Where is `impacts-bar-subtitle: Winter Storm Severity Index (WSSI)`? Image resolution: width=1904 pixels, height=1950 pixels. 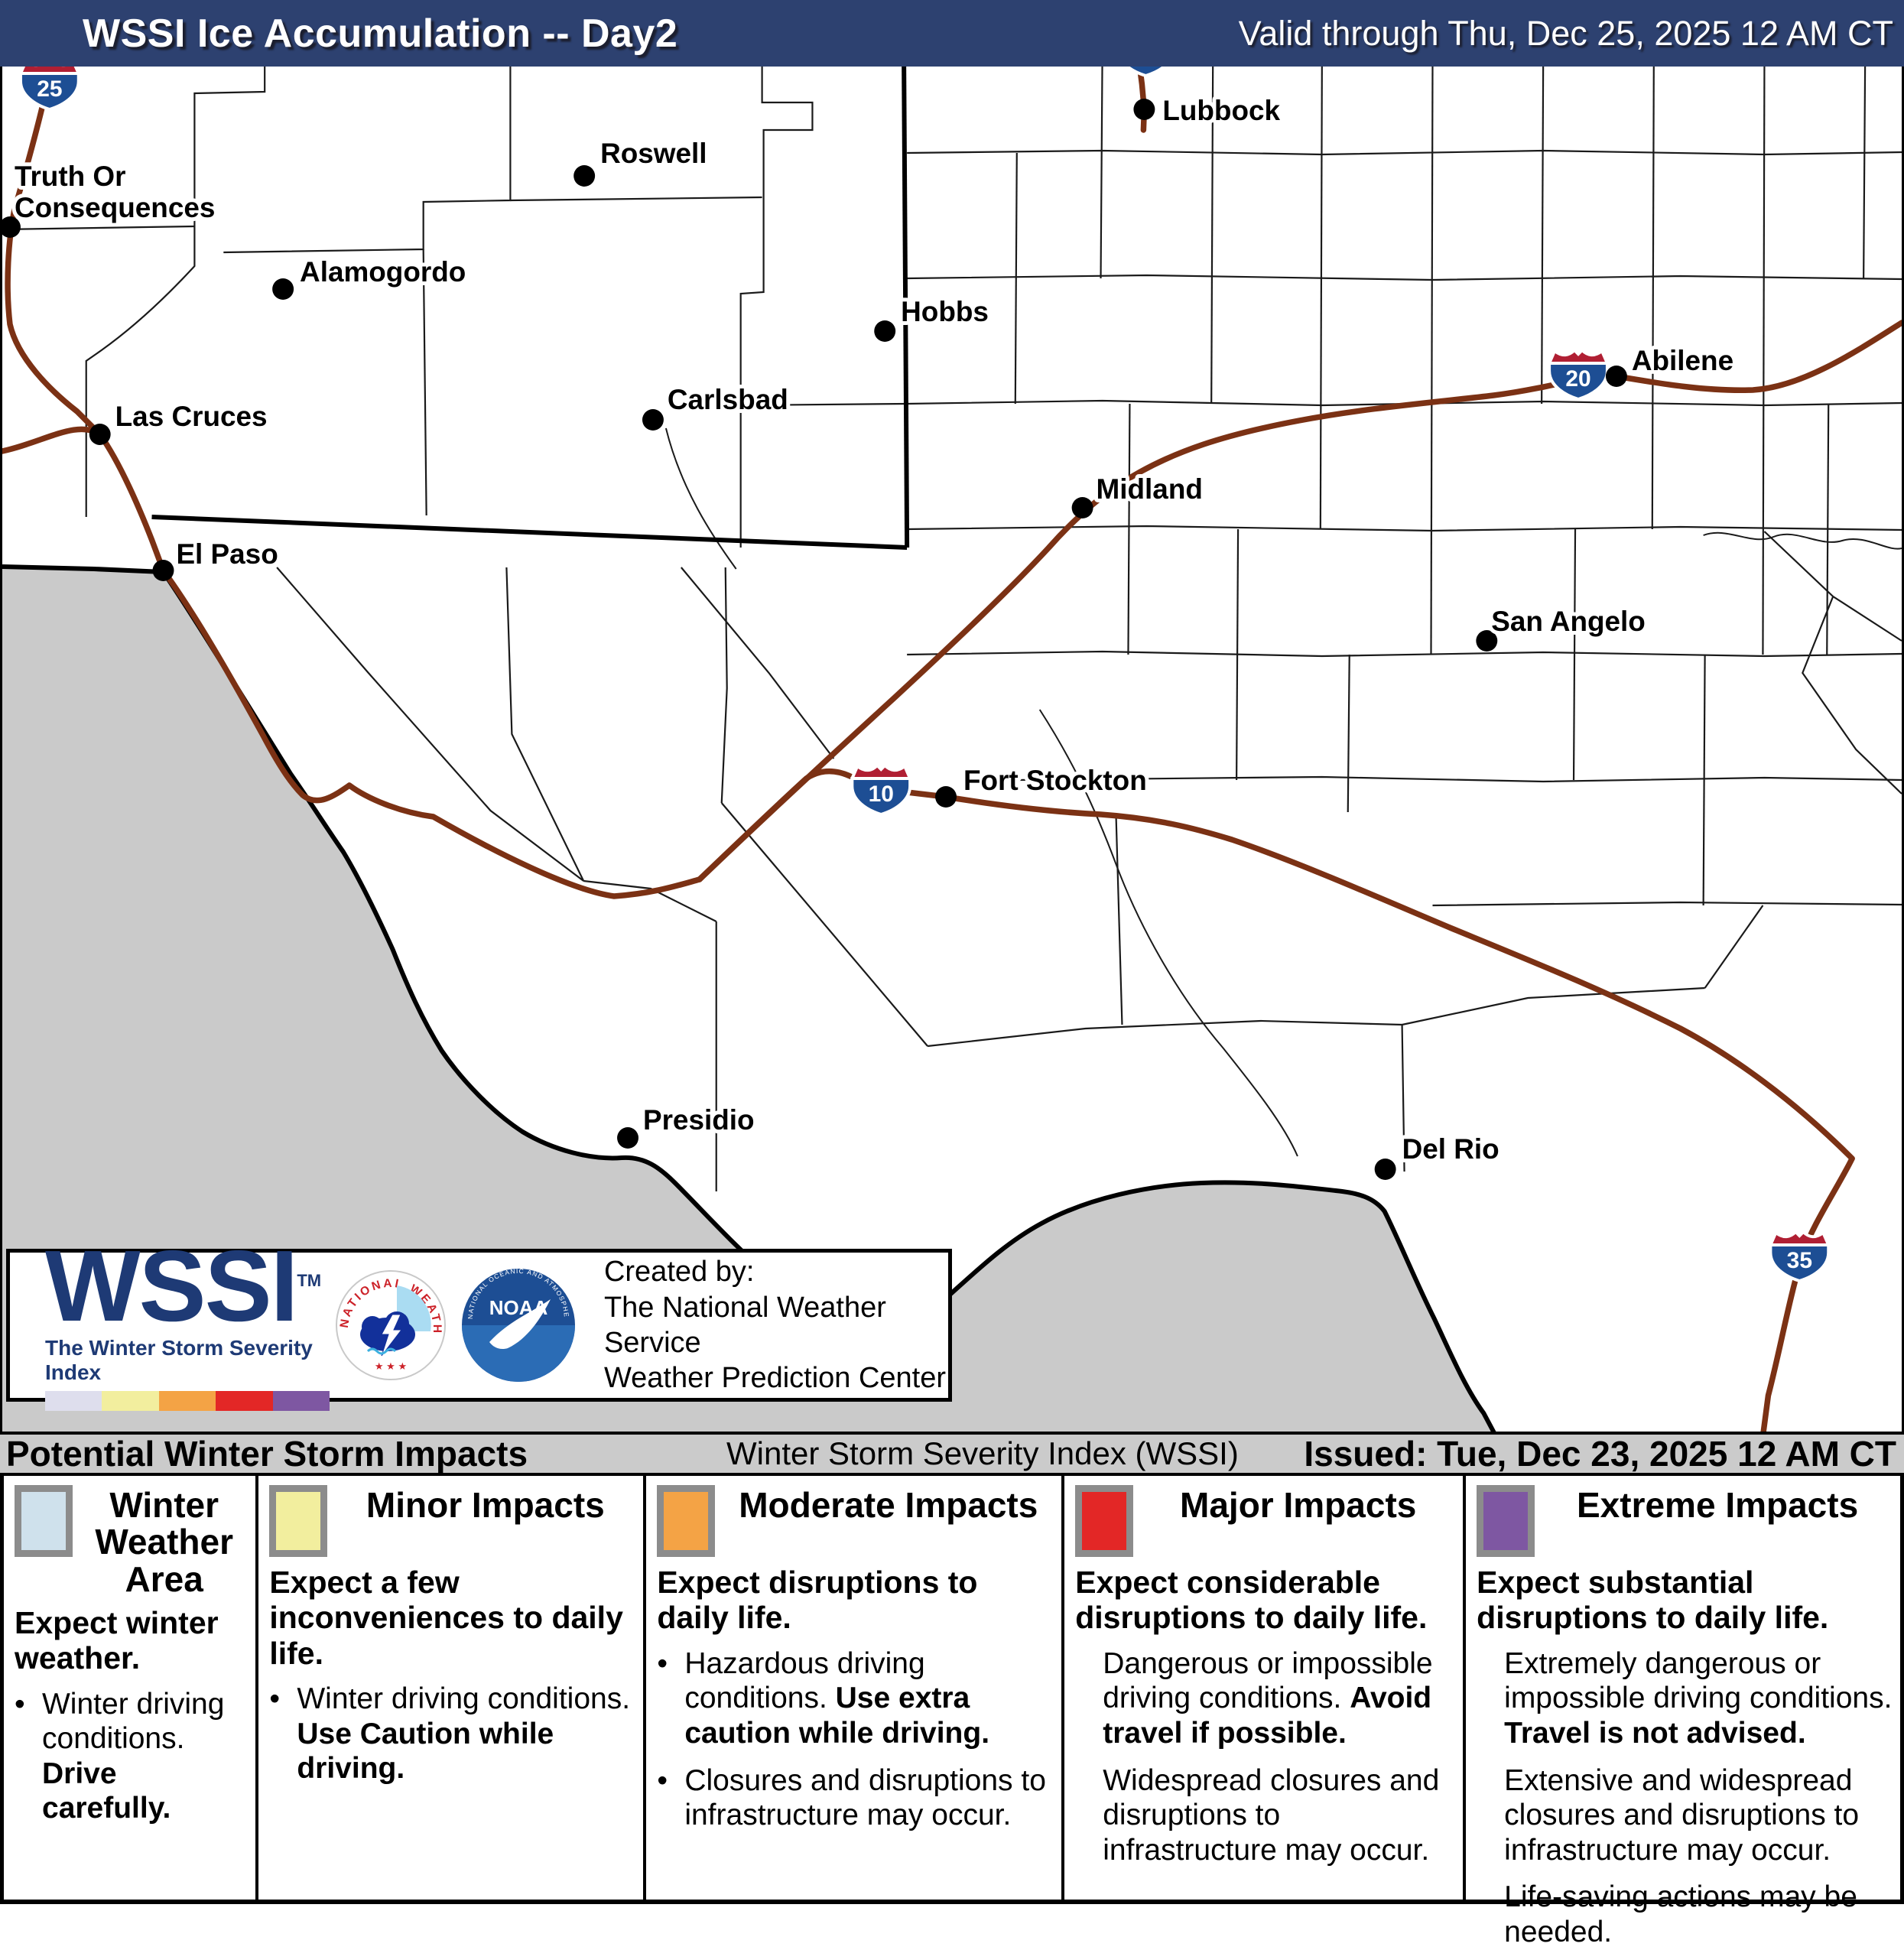
impacts-bar-subtitle: Winter Storm Severity Index (WSSI) is located at coordinates (983, 1453).